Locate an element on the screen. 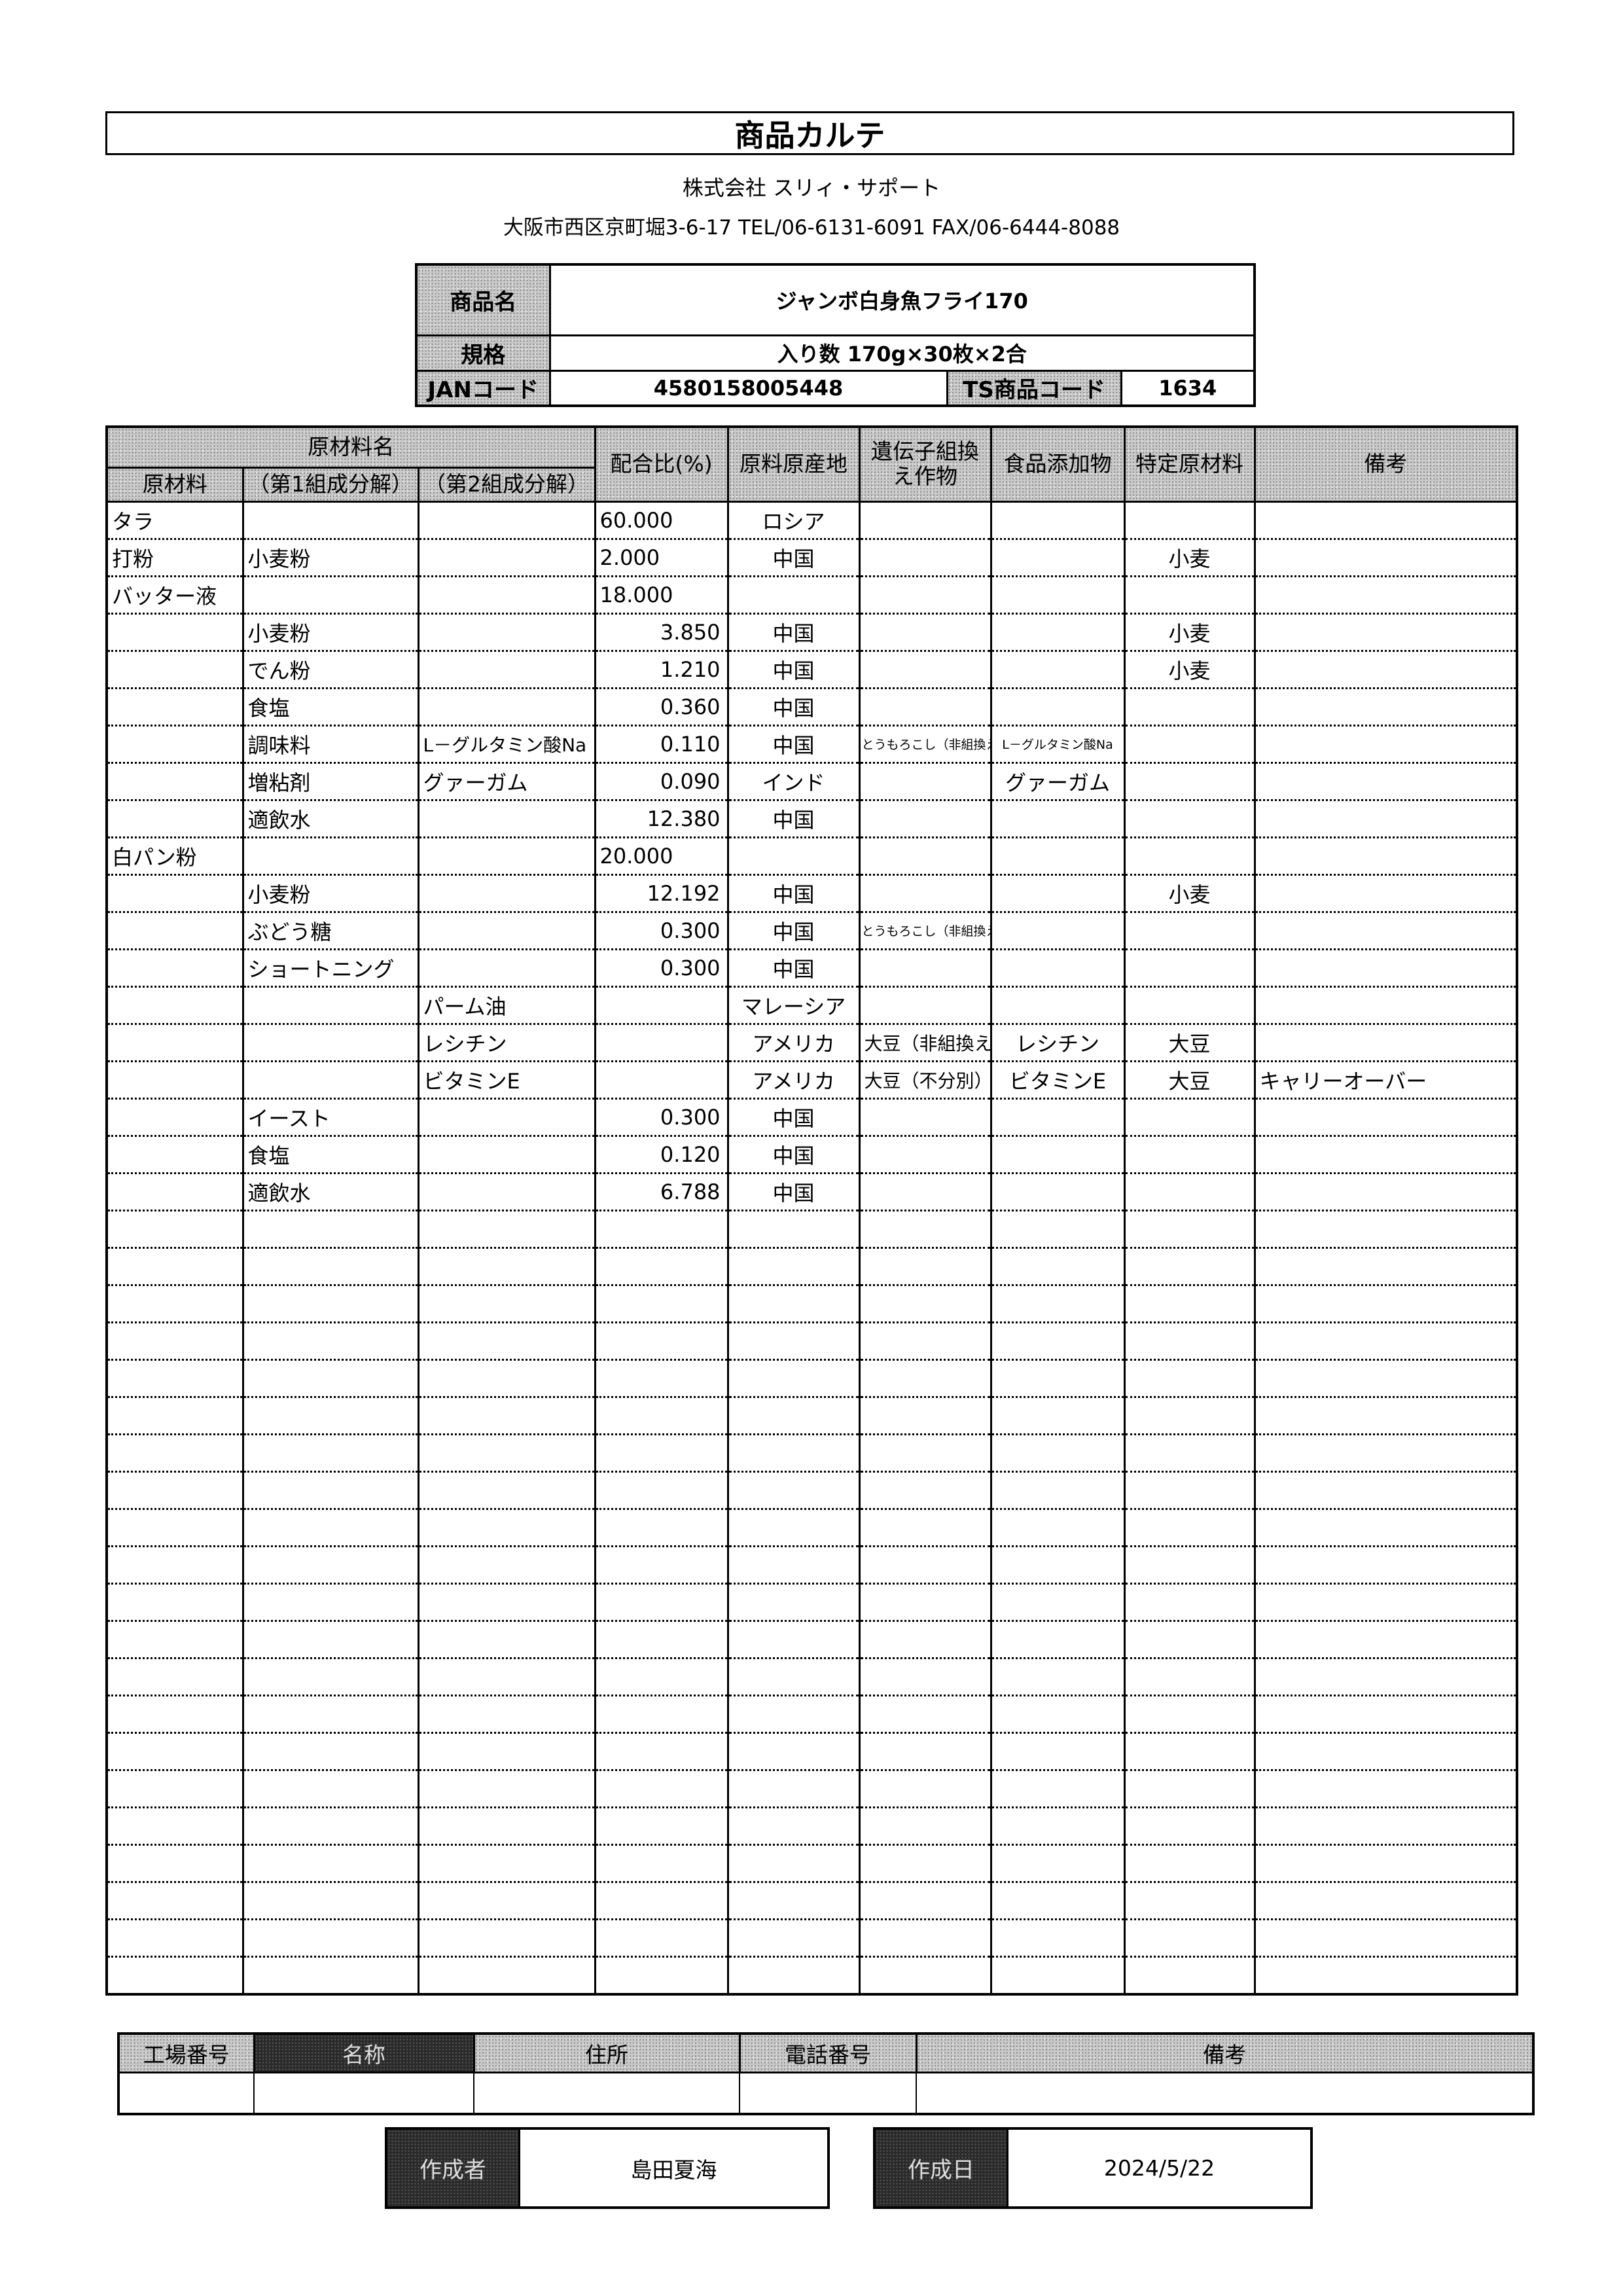 The image size is (1623, 2296). cell-gmo: 大豆（非組換え） is located at coordinates (925, 1043).